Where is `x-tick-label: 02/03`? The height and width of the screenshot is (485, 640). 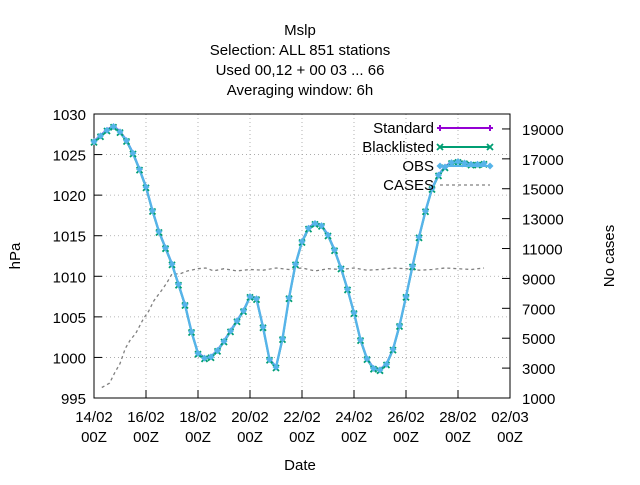
x-tick-label: 02/03 is located at coordinates (510, 417).